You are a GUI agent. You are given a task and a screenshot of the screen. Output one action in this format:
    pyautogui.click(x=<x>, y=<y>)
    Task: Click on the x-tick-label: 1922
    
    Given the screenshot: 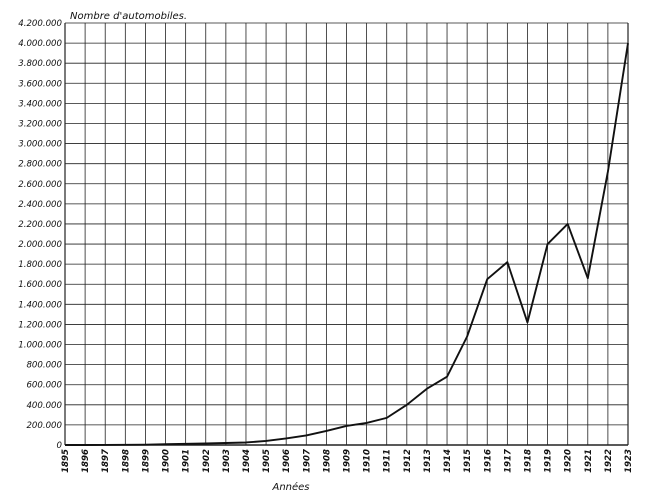 What is the action you would take?
    pyautogui.click(x=609, y=461)
    